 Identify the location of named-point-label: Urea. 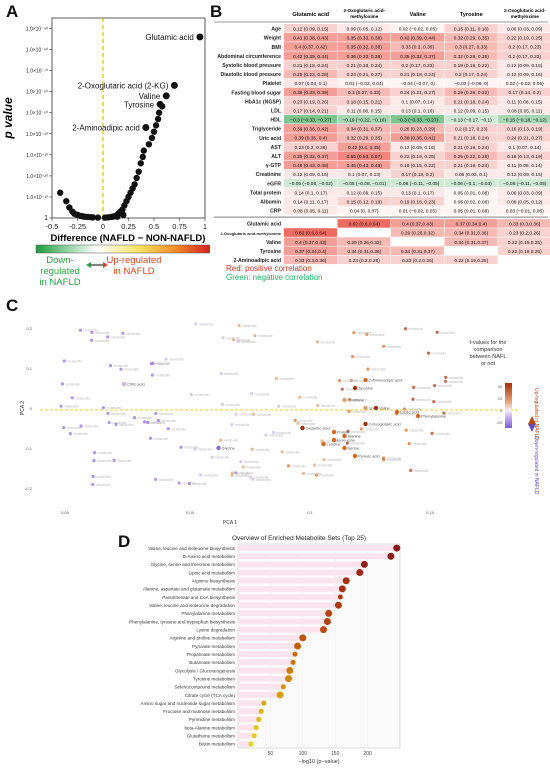
(373, 408).